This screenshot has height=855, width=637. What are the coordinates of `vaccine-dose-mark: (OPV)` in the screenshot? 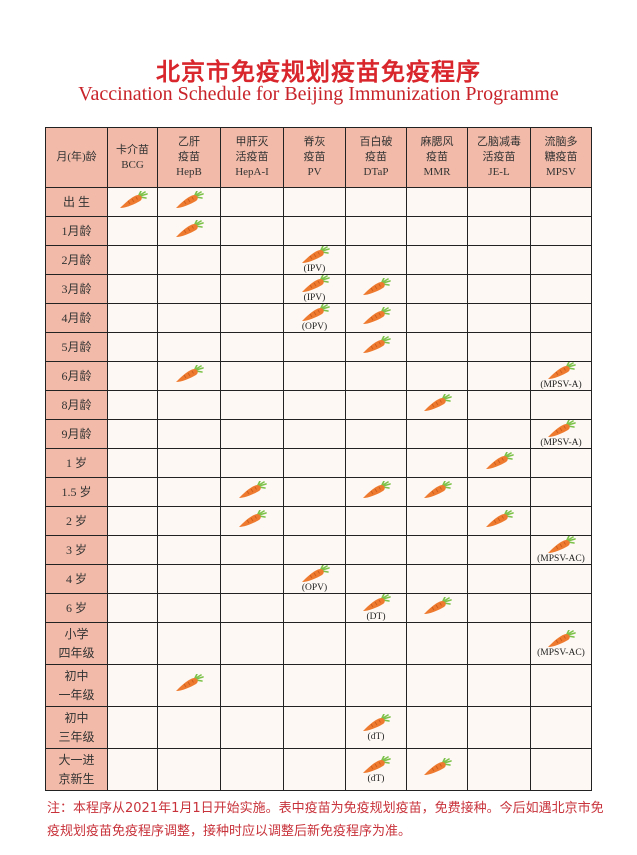 It's located at (315, 318).